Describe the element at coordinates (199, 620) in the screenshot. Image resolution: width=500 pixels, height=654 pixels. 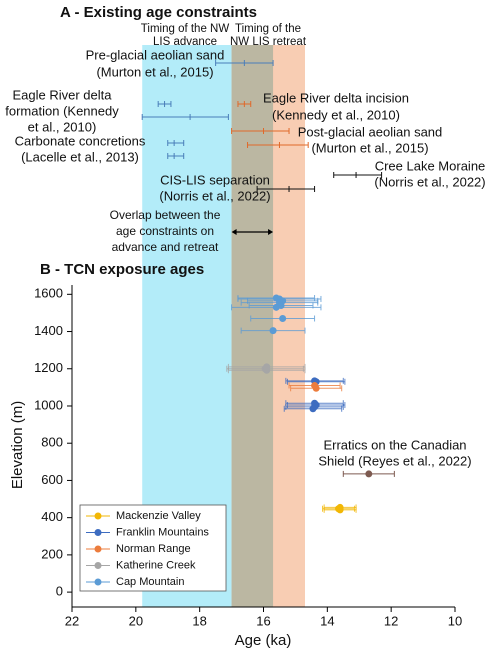
I see `x-tick-label: 18` at that location.